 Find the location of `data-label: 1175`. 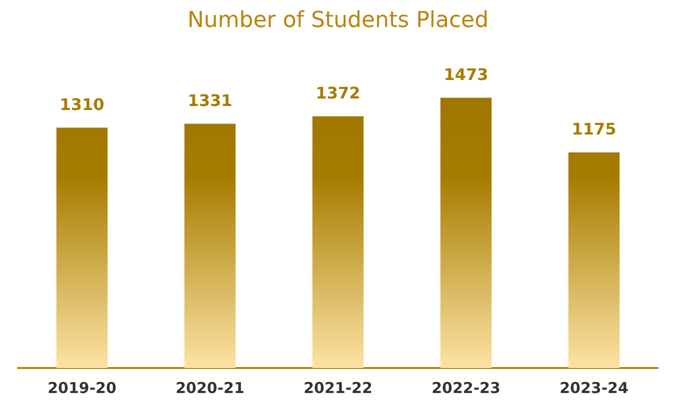

data-label: 1175 is located at coordinates (594, 129).